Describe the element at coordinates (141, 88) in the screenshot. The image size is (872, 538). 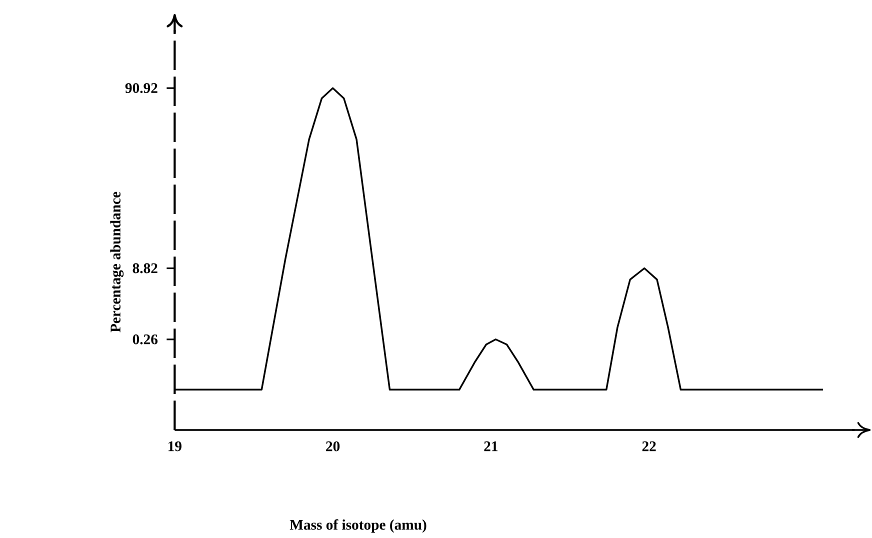
I see `text: 90.92` at that location.